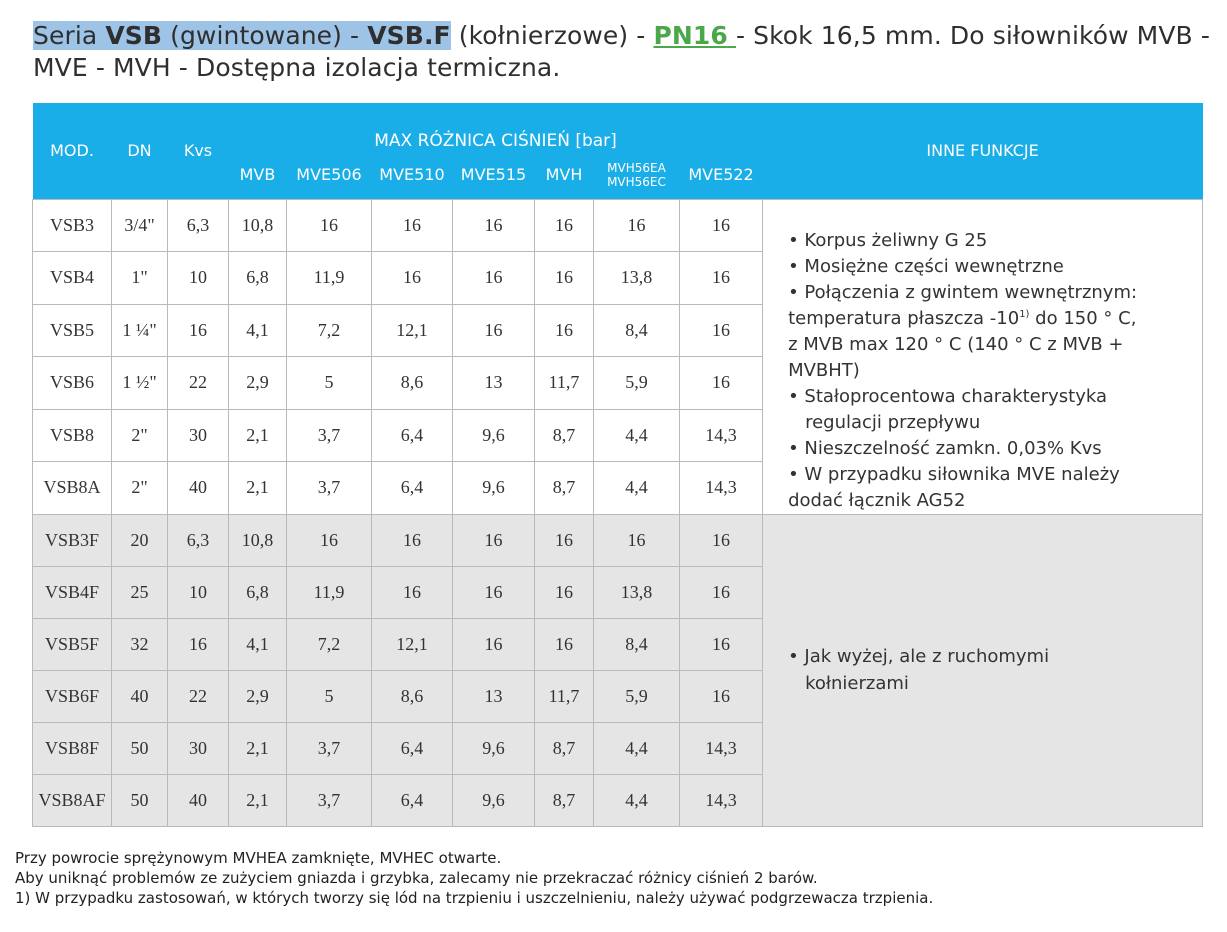 This screenshot has height=932, width=1227. Describe the element at coordinates (1024, 314) in the screenshot. I see `footnote-ref: 1)` at that location.